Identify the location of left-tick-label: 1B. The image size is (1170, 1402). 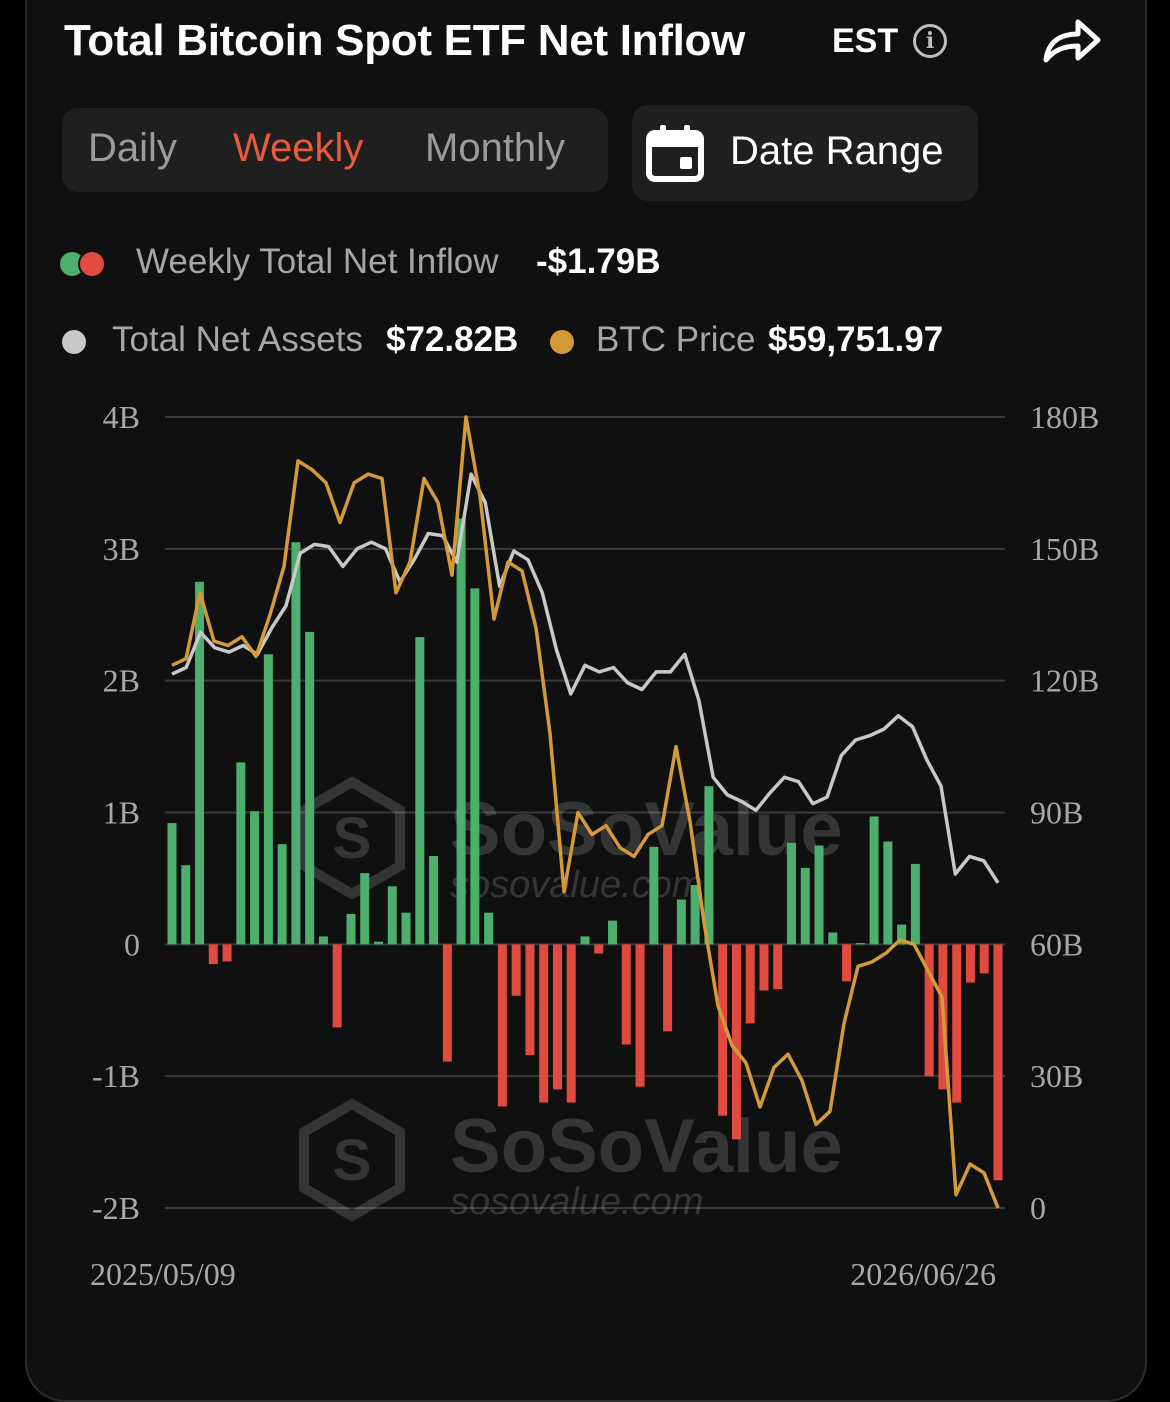
(121, 813).